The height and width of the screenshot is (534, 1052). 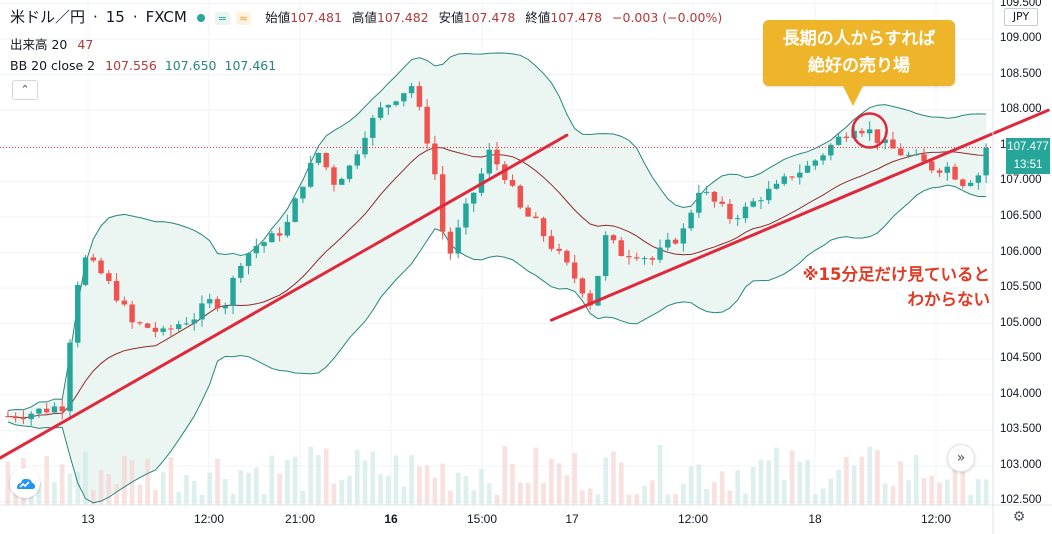 What do you see at coordinates (1021, 4) in the screenshot?
I see `price-tick-label: 109.500` at bounding box center [1021, 4].